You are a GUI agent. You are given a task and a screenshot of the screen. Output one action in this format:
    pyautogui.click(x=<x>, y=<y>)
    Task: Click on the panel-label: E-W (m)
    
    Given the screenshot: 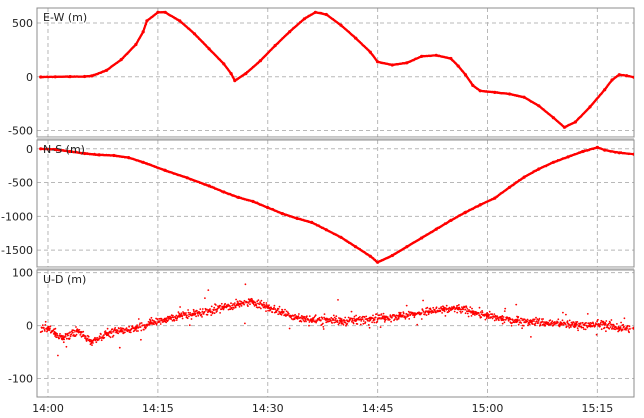 What is the action you would take?
    pyautogui.click(x=65, y=17)
    